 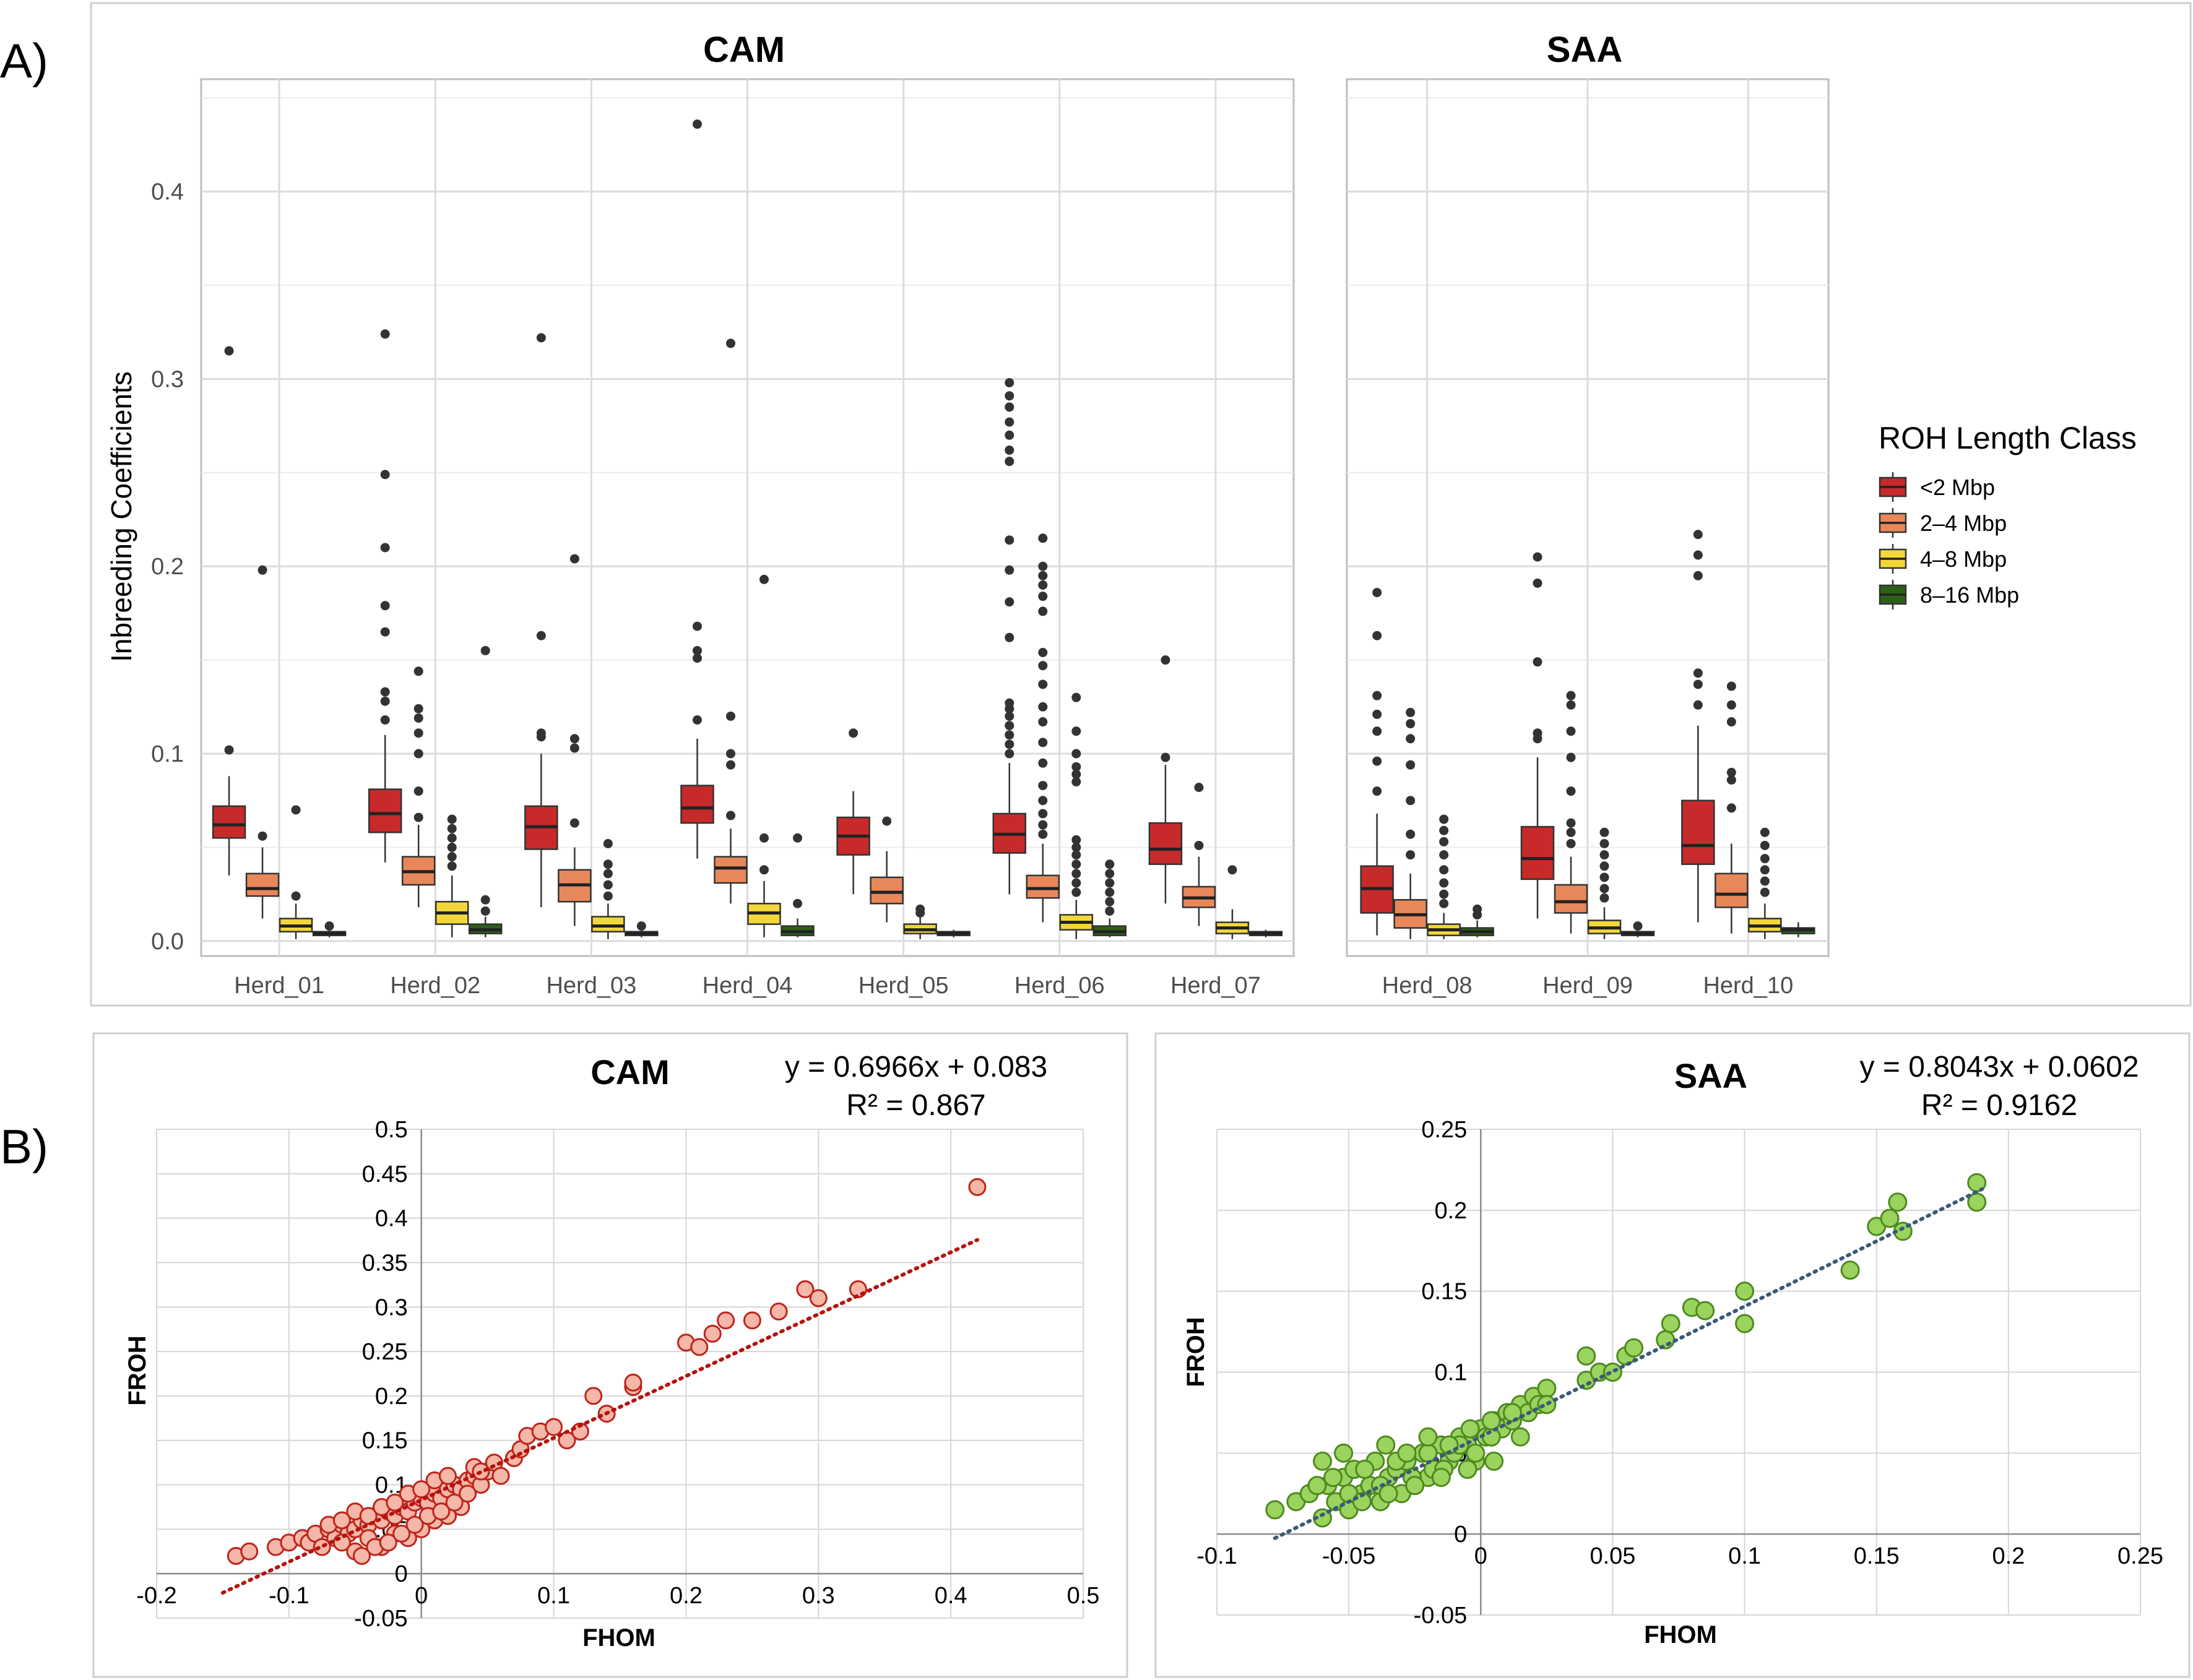 I want to click on scatter-cam-x-label: FHOM, so click(x=618, y=1638).